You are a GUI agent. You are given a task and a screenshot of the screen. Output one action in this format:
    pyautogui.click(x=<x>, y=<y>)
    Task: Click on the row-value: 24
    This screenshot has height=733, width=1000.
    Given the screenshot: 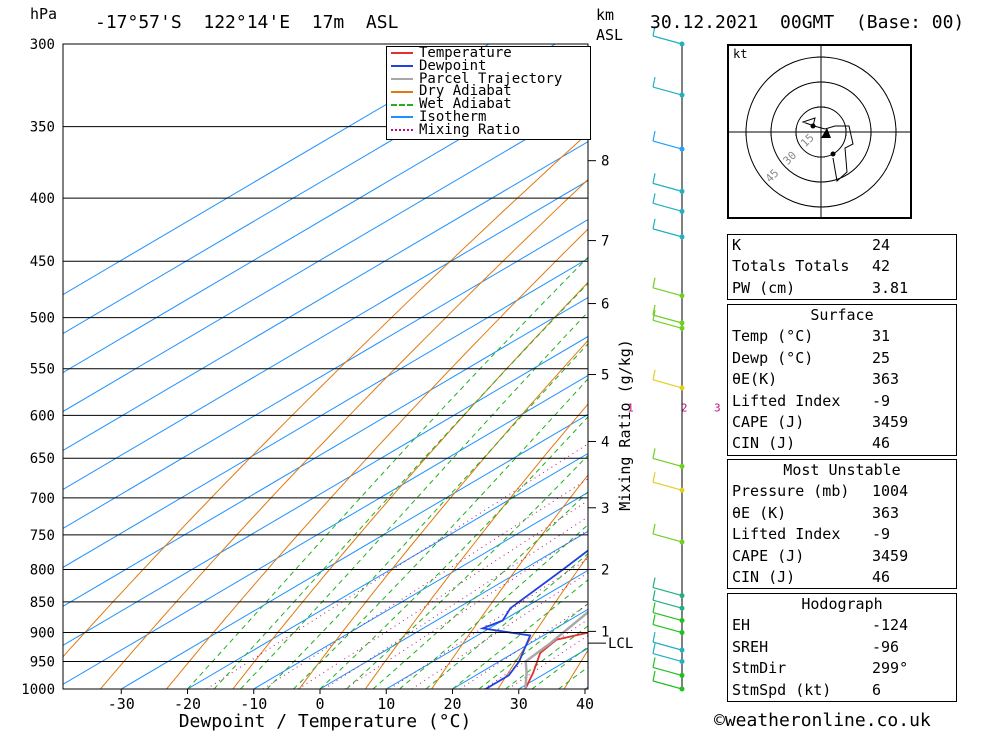 What is the action you would take?
    pyautogui.click(x=881, y=245)
    